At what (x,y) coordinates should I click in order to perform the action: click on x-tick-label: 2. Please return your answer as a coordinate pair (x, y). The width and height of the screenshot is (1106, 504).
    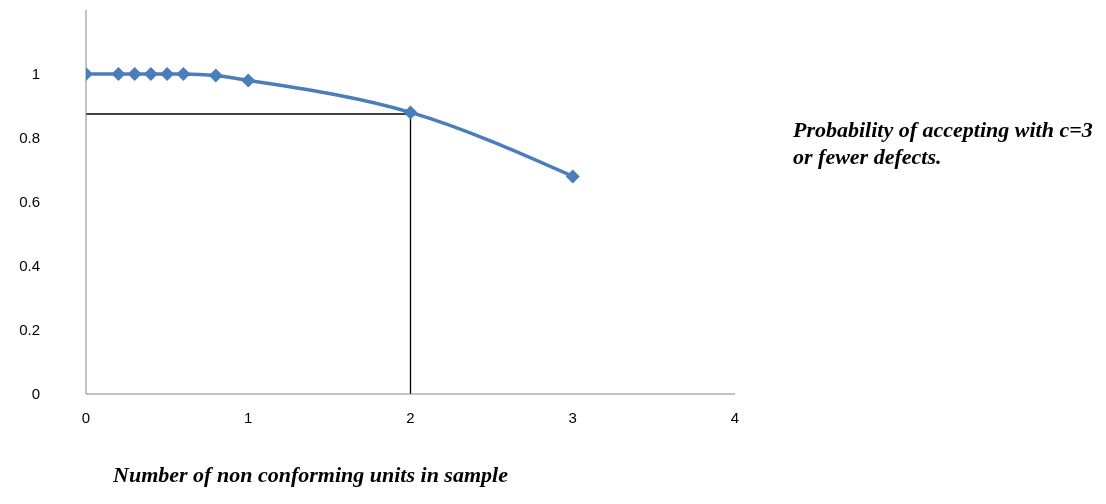
    Looking at the image, I should click on (410, 417).